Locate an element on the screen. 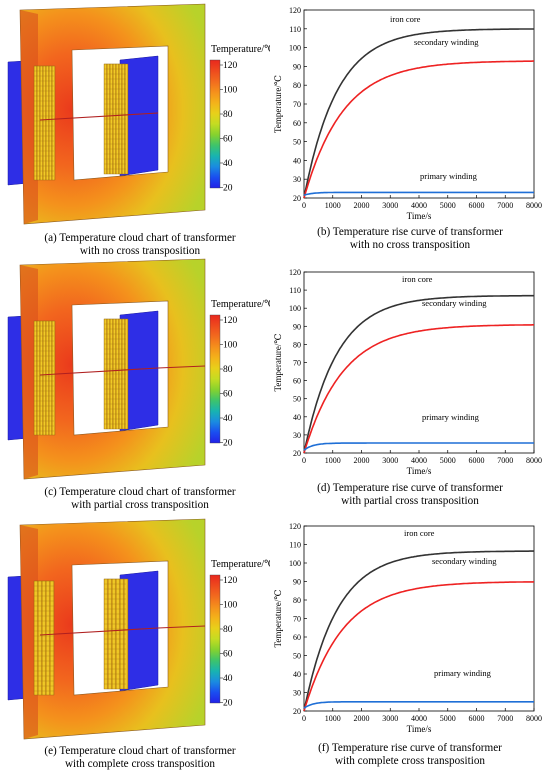  thermal-cloud-chart-a: Temperature/℃ 120 100 80 60 40 20 is located at coordinates (137, 115).